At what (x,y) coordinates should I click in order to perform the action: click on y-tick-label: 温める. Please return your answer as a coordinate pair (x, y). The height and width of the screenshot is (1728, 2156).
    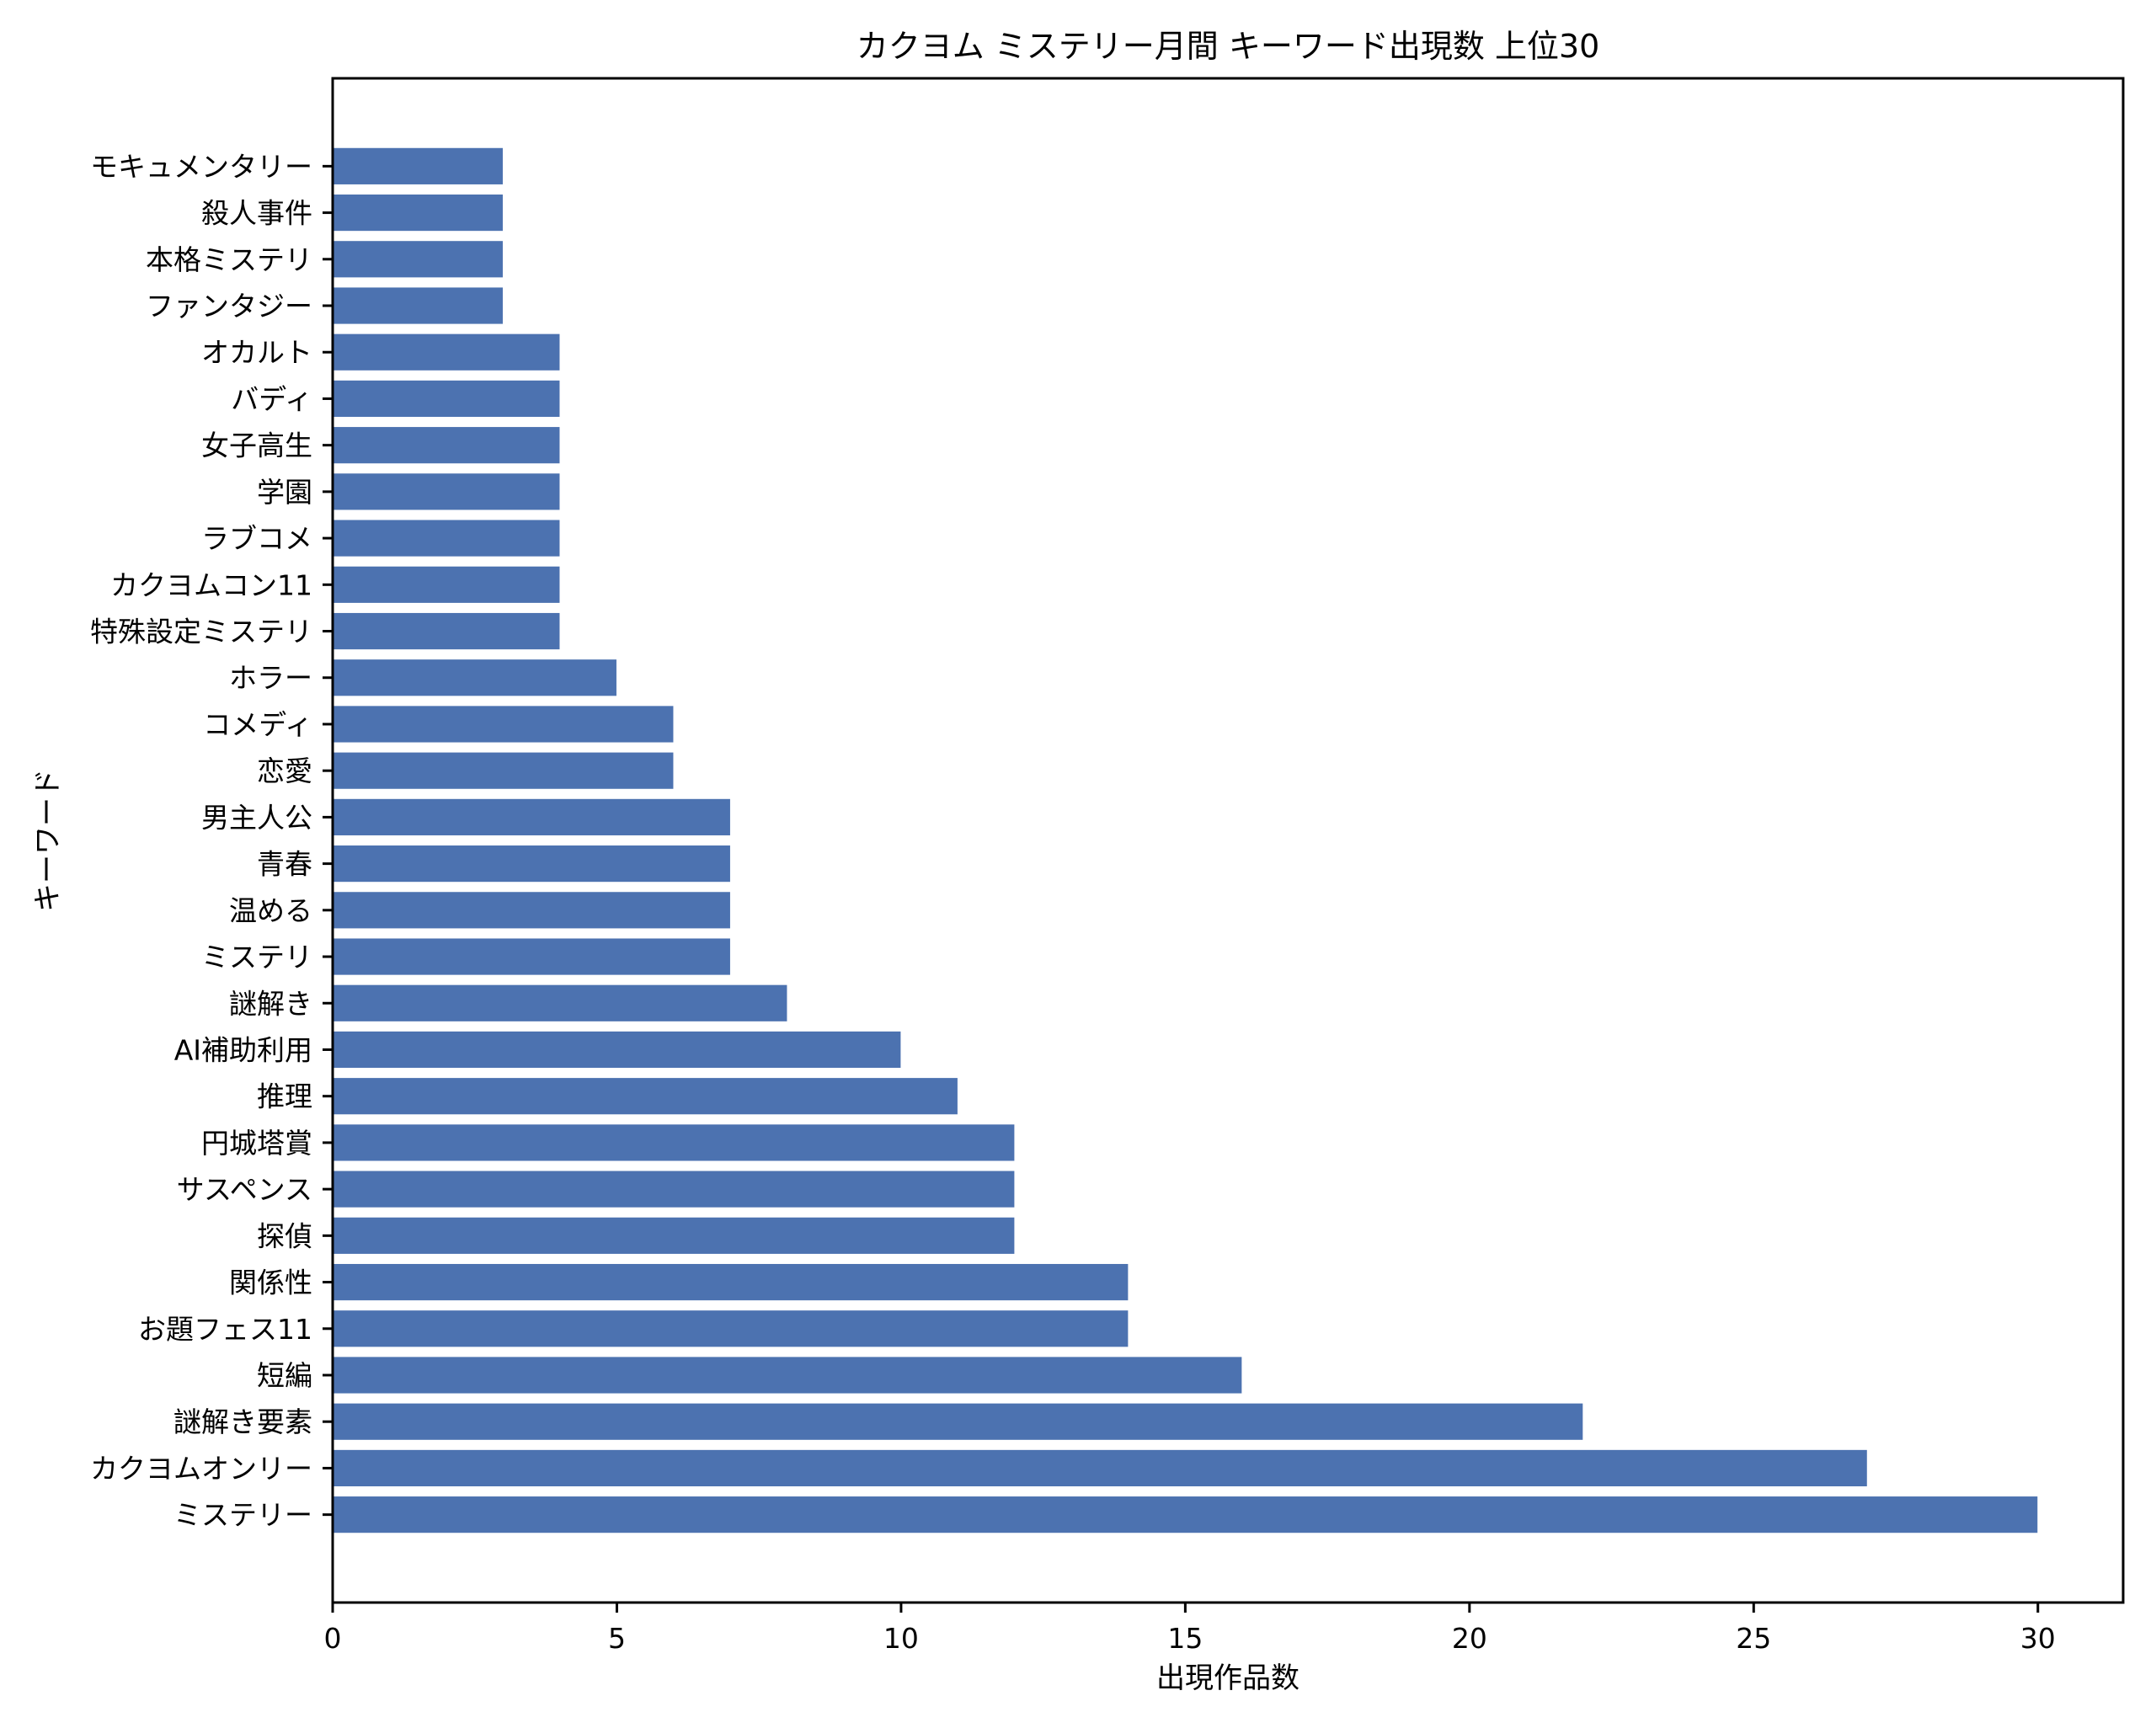
    Looking at the image, I should click on (270, 910).